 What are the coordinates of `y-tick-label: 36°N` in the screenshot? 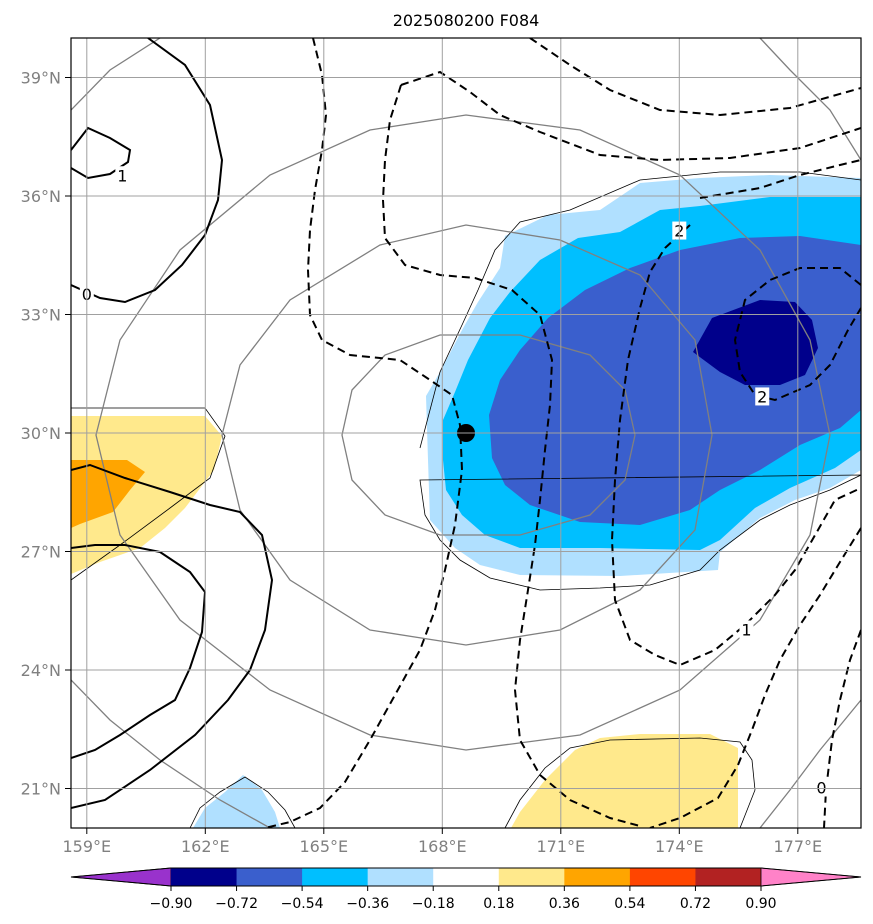 It's located at (41, 196).